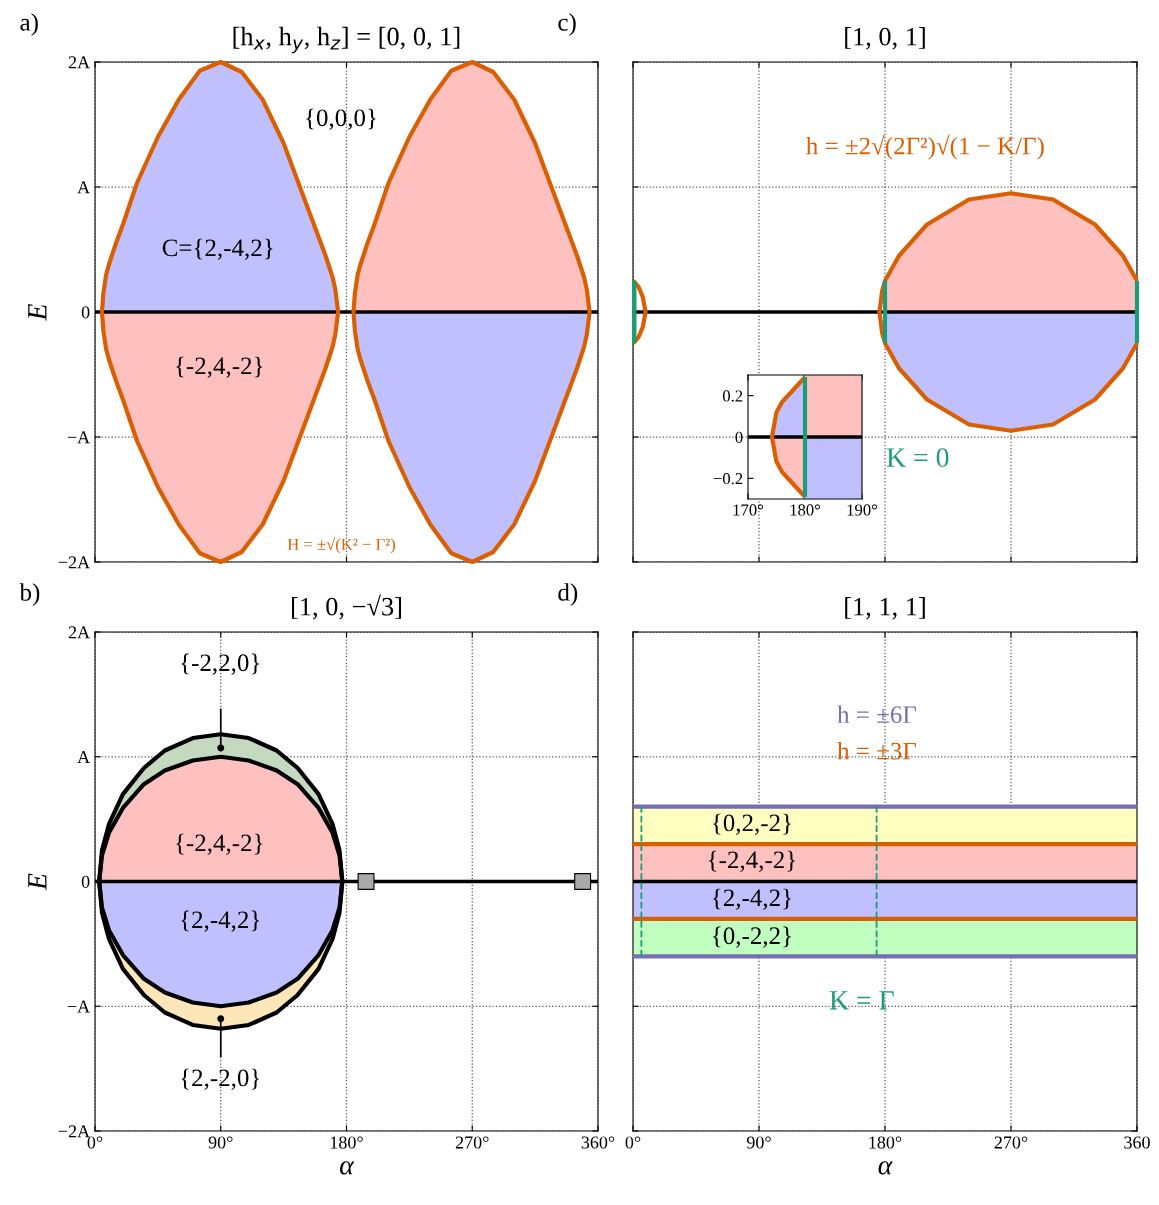  Describe the element at coordinates (1137, 1142) in the screenshot. I see `x-tick-label: 360` at that location.